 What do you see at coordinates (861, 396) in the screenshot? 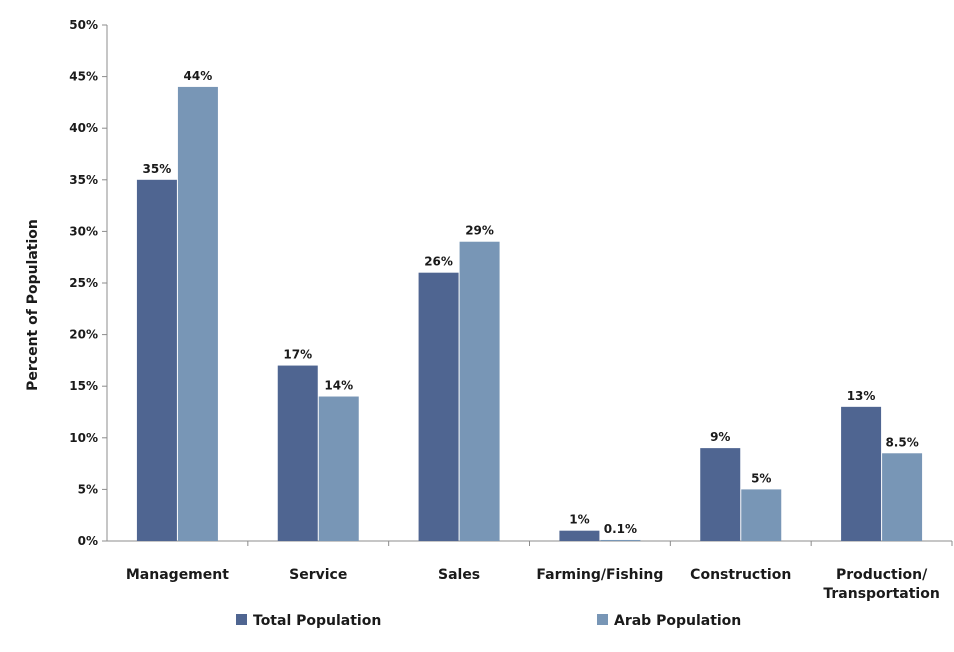
I see `data-label: 13%` at bounding box center [861, 396].